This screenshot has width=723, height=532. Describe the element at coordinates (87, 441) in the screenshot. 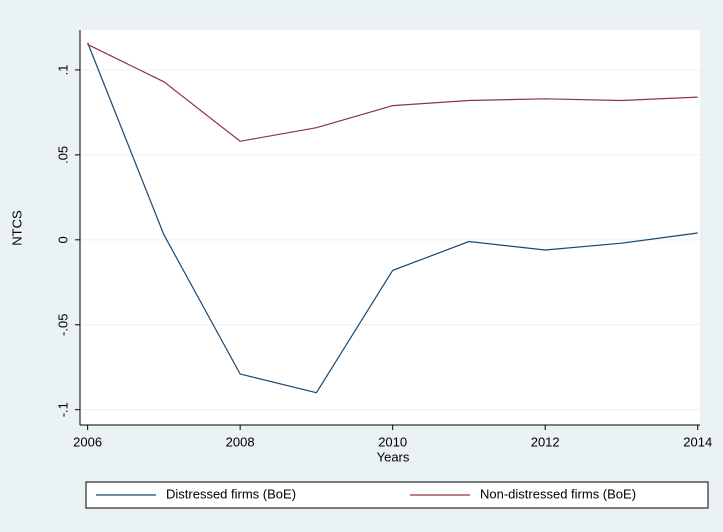

I see `x-tick-label: 2006` at that location.